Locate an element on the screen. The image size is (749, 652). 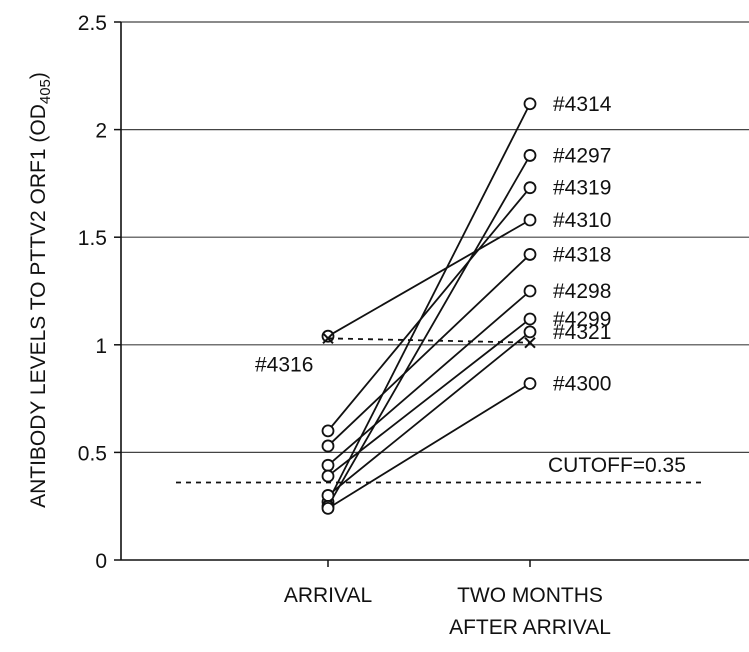
series-label: #4314 is located at coordinates (582, 104).